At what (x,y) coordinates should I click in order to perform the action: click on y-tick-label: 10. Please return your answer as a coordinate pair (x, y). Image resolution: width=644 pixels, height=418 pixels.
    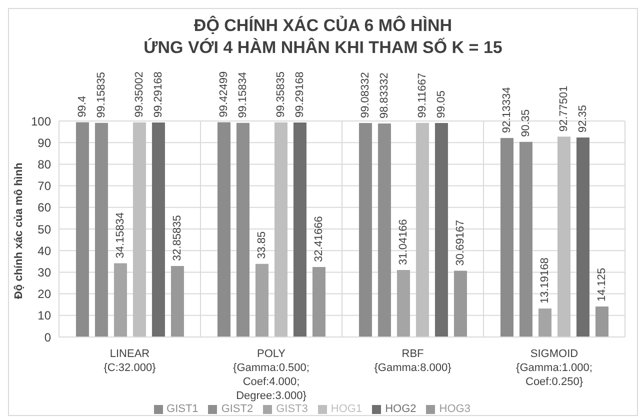
    Looking at the image, I should click on (45, 315).